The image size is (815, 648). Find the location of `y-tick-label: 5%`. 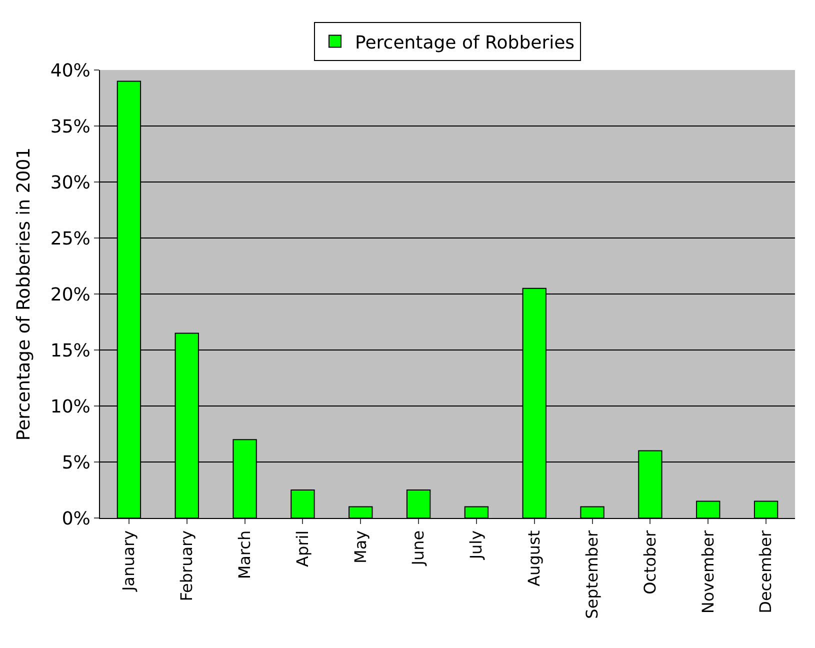

y-tick-label: 5% is located at coordinates (76, 463).